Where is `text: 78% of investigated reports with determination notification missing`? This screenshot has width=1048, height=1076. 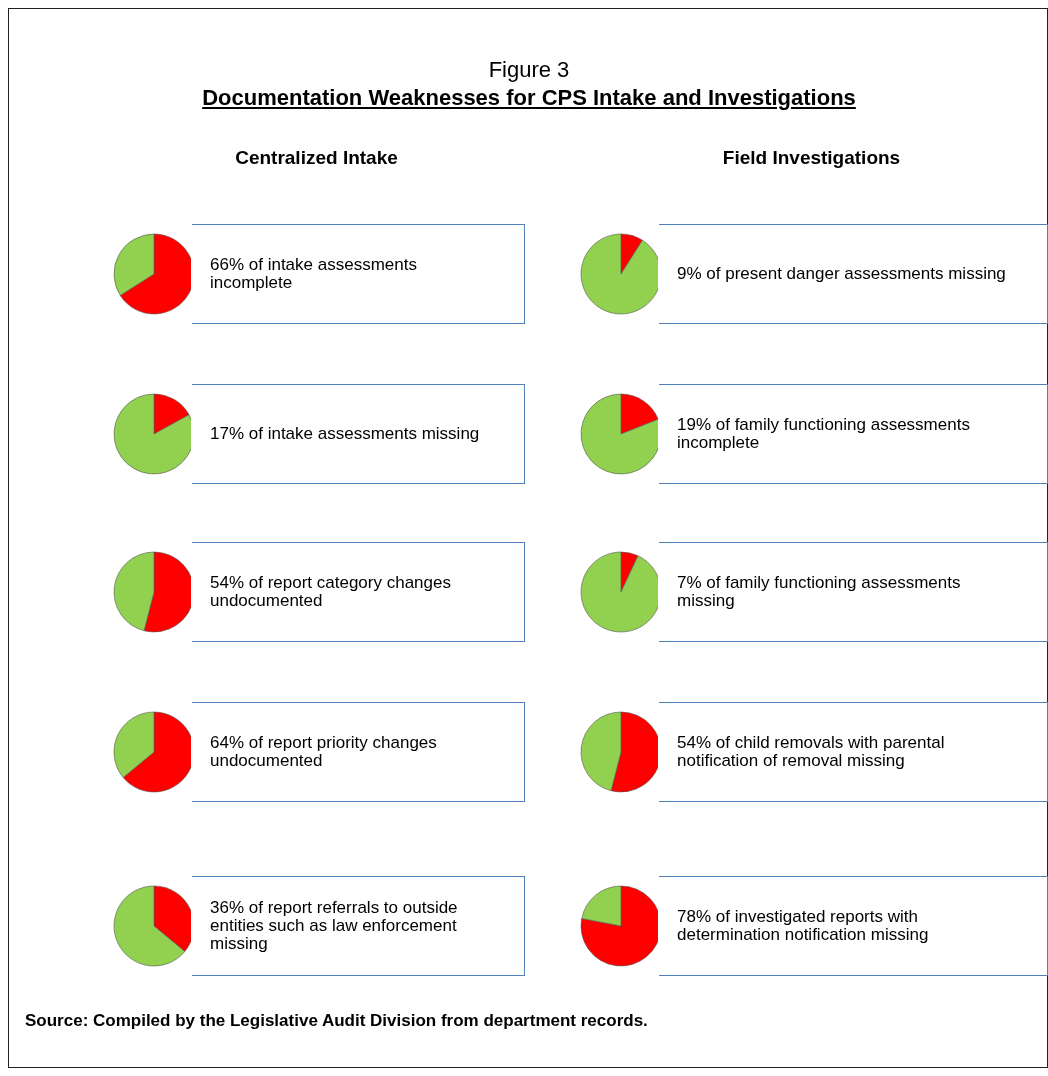 text: 78% of investigated reports with determination notification missing is located at coordinates (803, 925).